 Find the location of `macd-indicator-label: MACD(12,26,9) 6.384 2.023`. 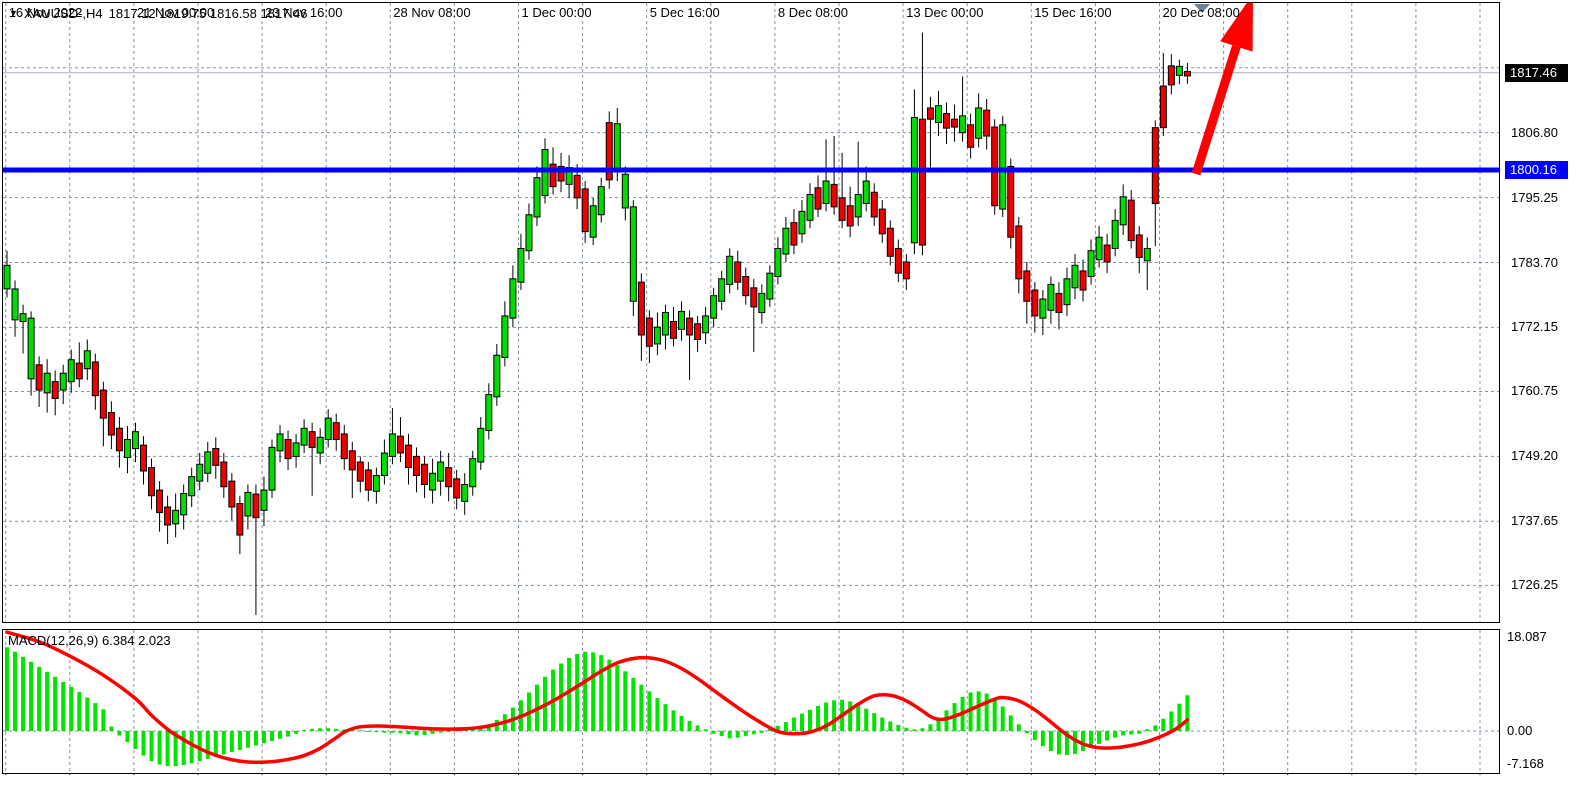

macd-indicator-label: MACD(12,26,9) 6.384 2.023 is located at coordinates (89, 640).